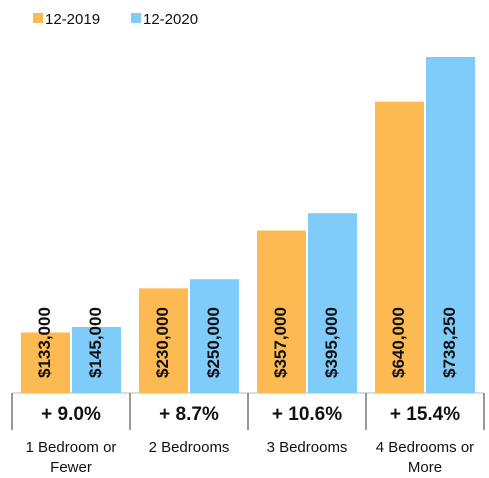  What do you see at coordinates (307, 414) in the screenshot?
I see `annotation: + 10.6%` at bounding box center [307, 414].